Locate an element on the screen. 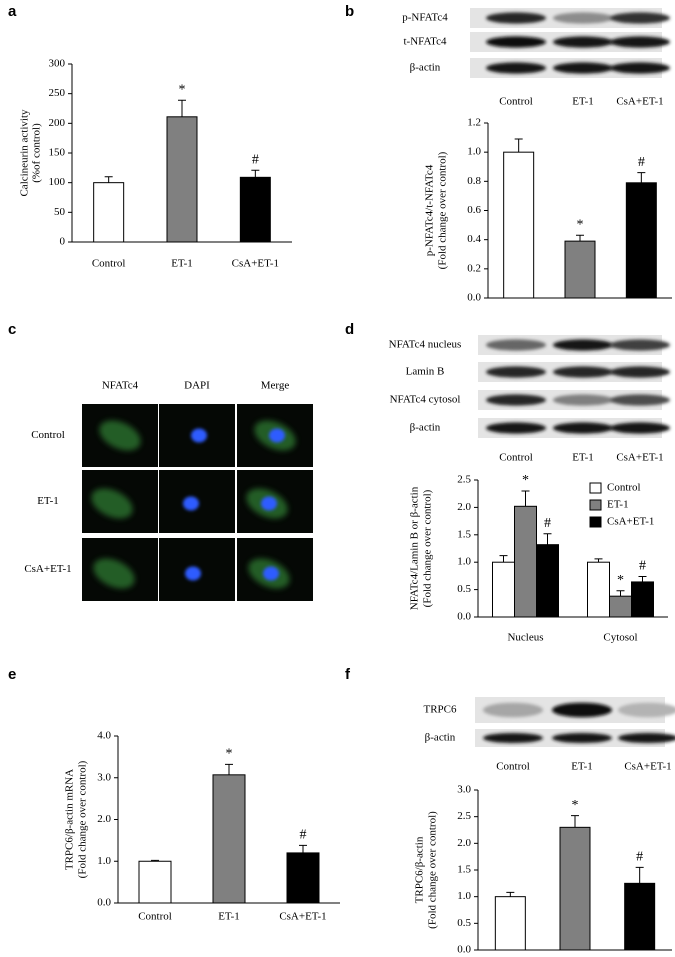 The width and height of the screenshot is (675, 957). y-axis-label: TRPC6/β-actin mRNA is located at coordinates (70, 819).